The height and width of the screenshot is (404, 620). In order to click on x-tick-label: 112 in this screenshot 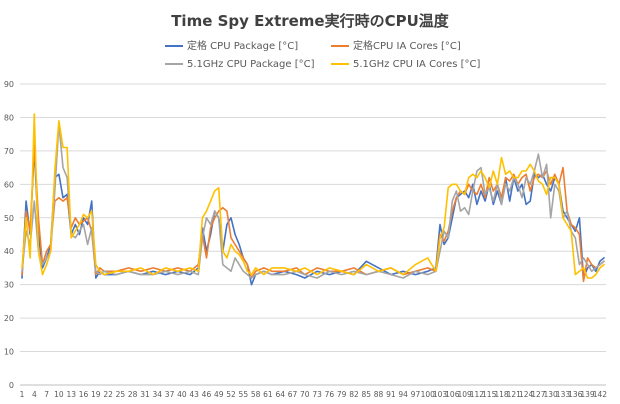, I will do `click(477, 394)`.